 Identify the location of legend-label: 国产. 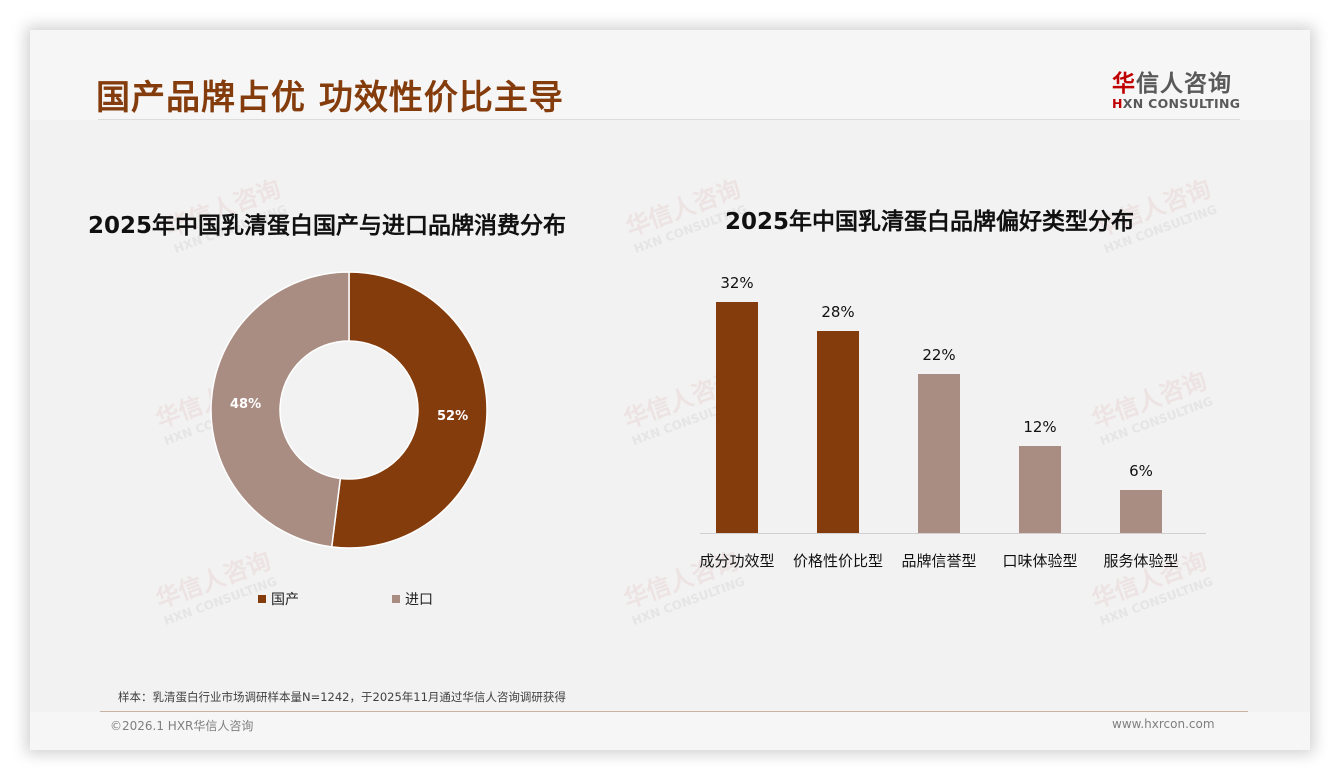
(285, 600).